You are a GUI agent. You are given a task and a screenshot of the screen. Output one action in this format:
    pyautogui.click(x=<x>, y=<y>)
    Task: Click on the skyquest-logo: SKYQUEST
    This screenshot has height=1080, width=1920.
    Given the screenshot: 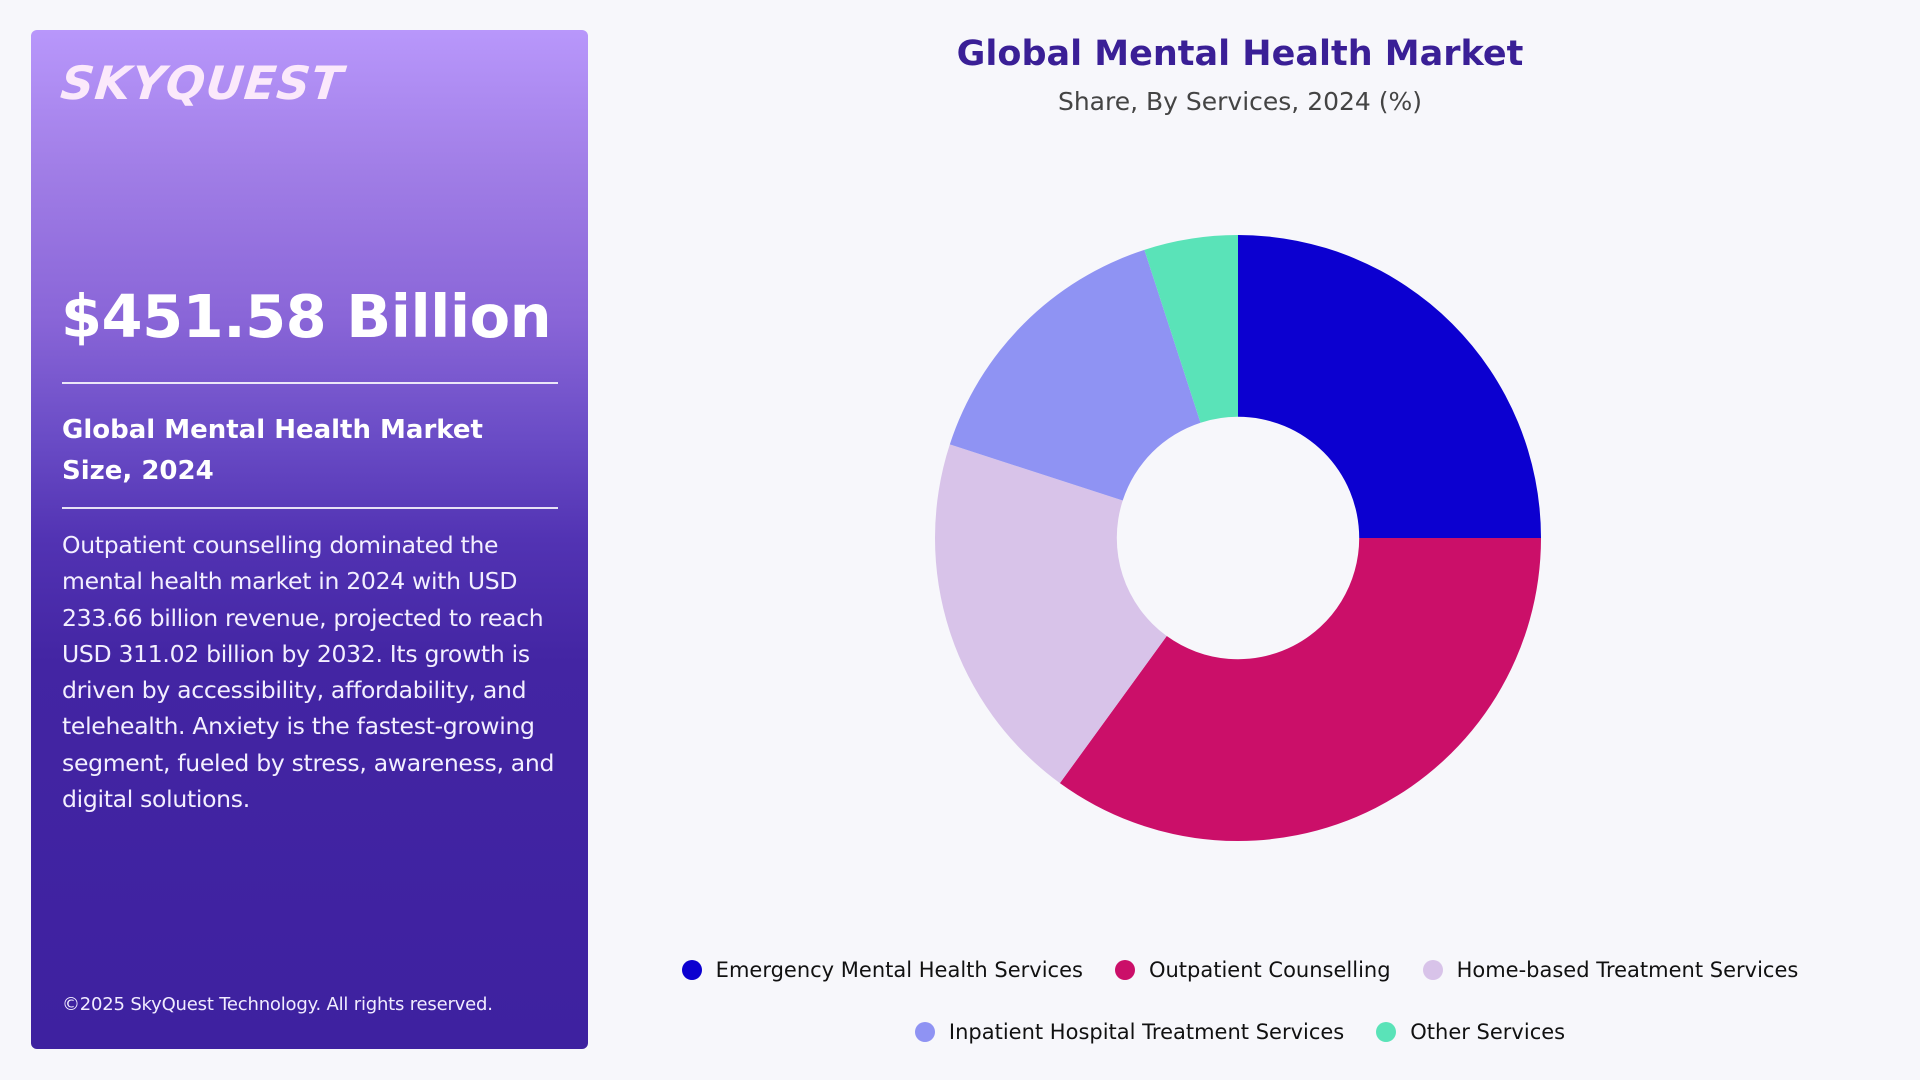 What is the action you would take?
    pyautogui.click(x=202, y=83)
    